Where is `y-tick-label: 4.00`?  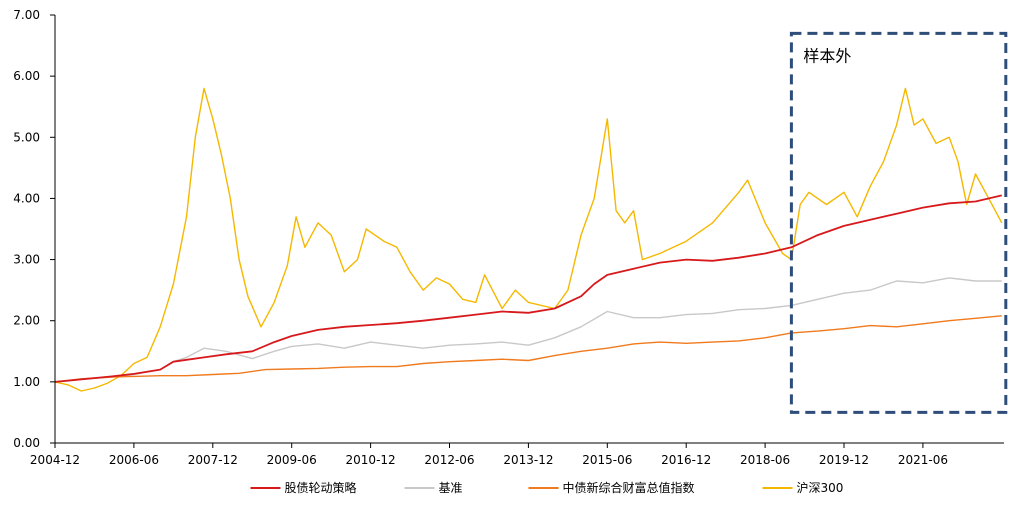 y-tick-label: 4.00 is located at coordinates (26, 198).